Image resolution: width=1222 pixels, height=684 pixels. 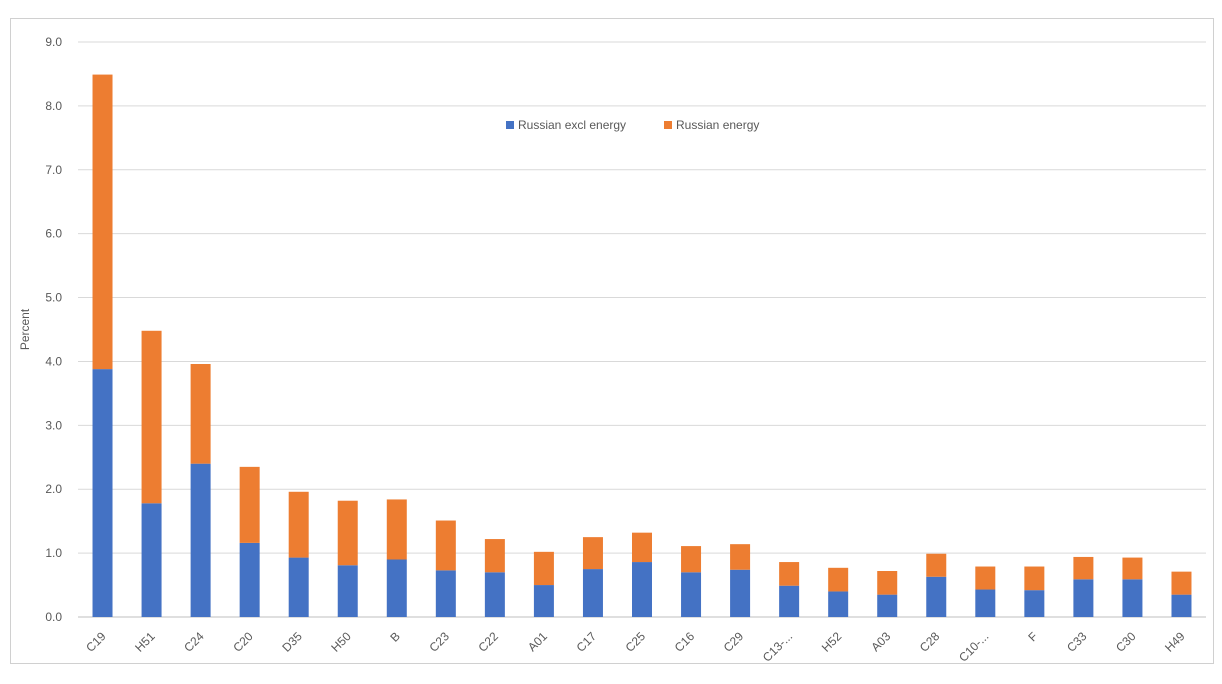 What do you see at coordinates (1032, 636) in the screenshot?
I see `x-tick-label: F` at bounding box center [1032, 636].